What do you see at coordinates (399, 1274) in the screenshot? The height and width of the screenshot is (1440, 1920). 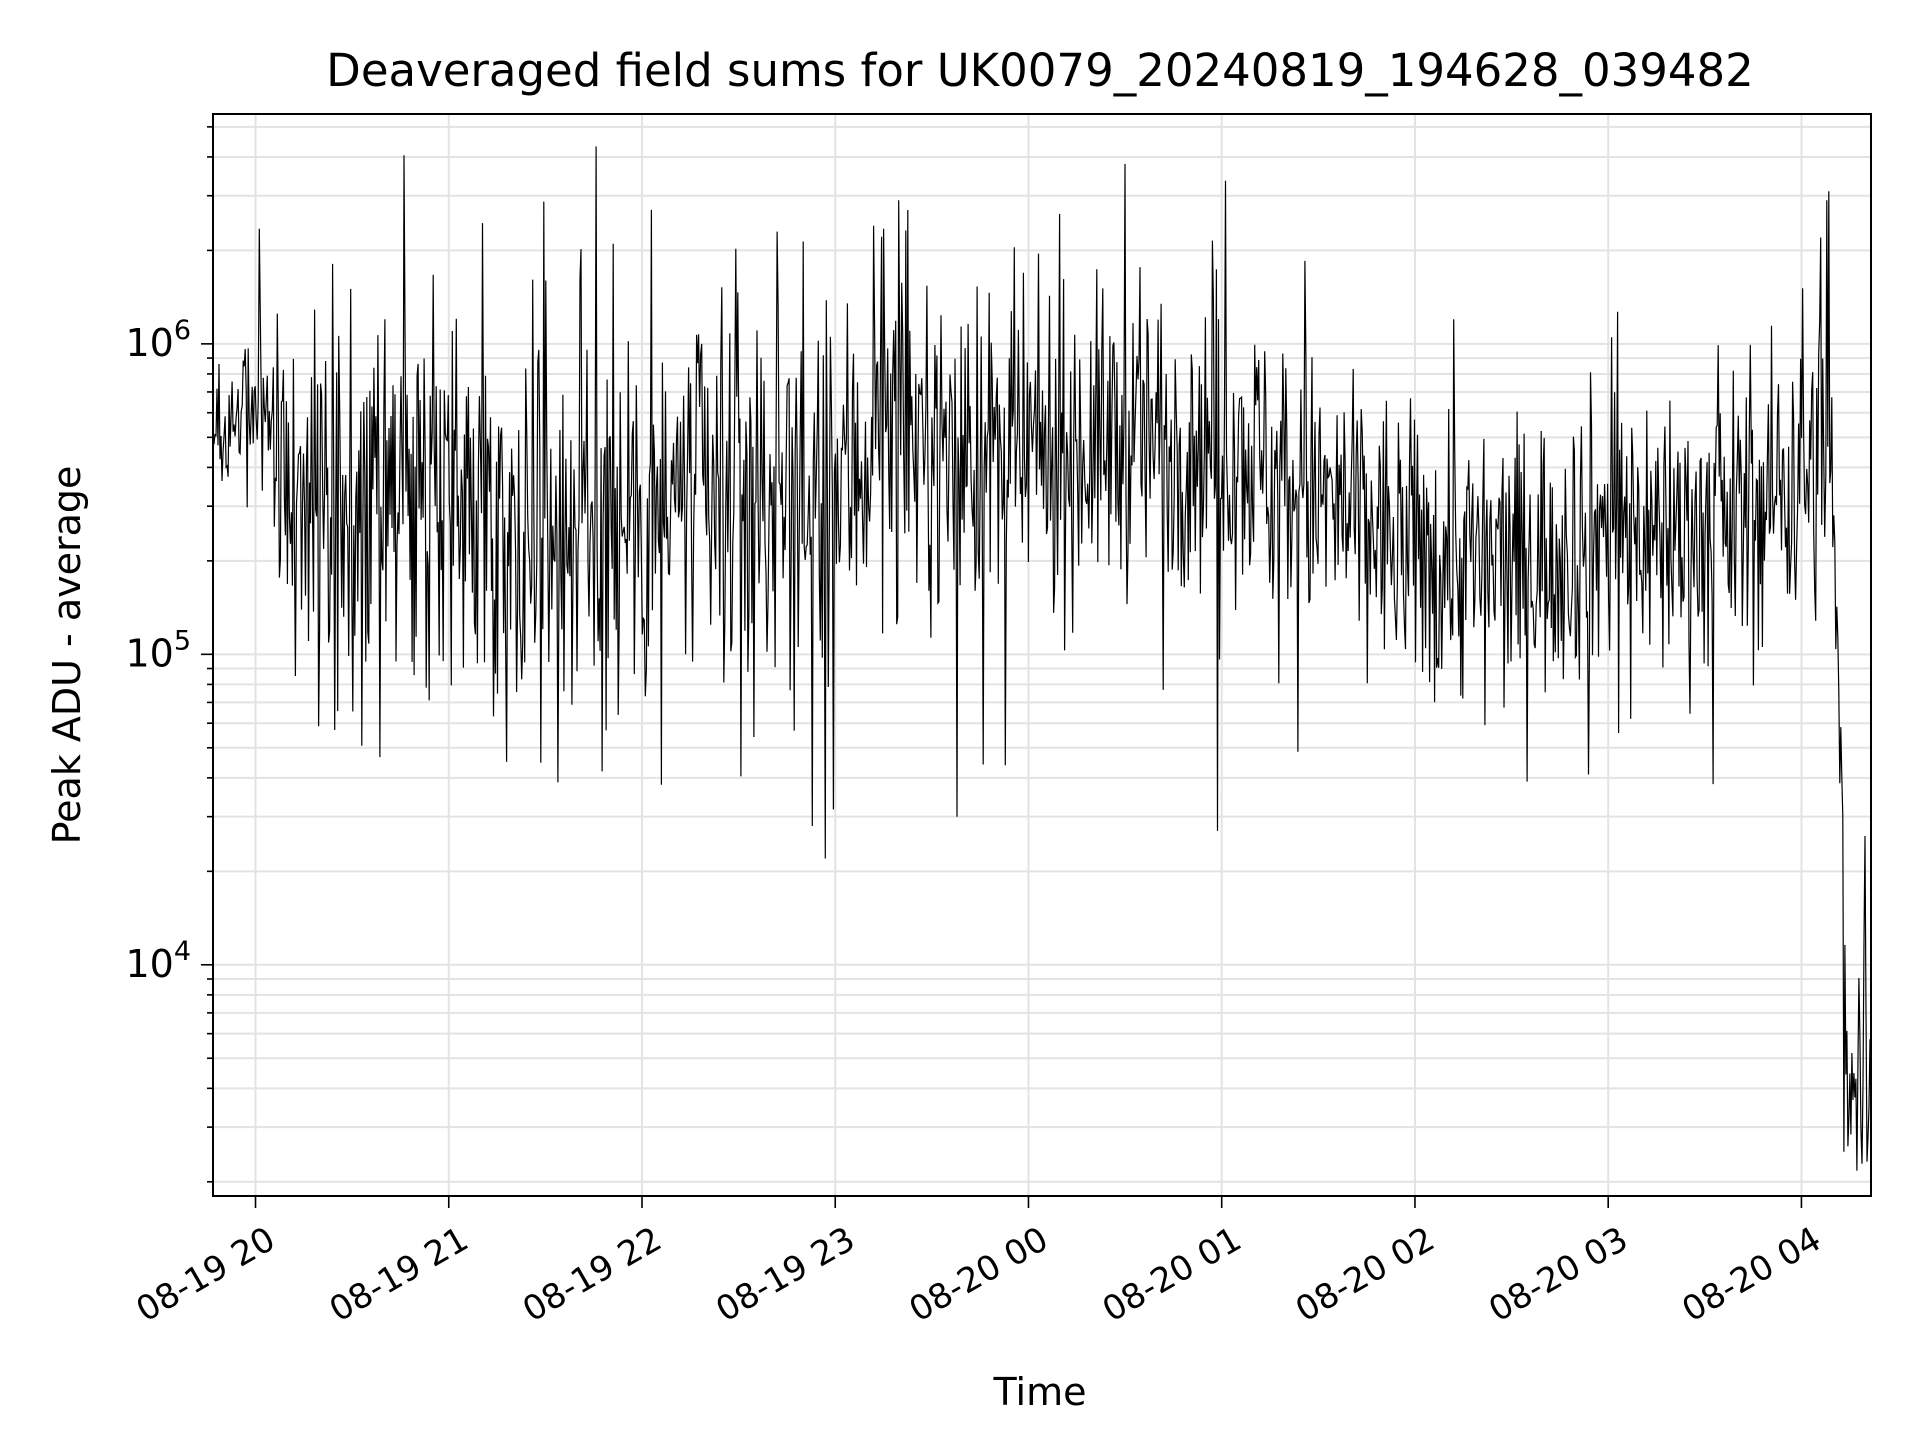 I see `x-tick-label: 08-19 21` at bounding box center [399, 1274].